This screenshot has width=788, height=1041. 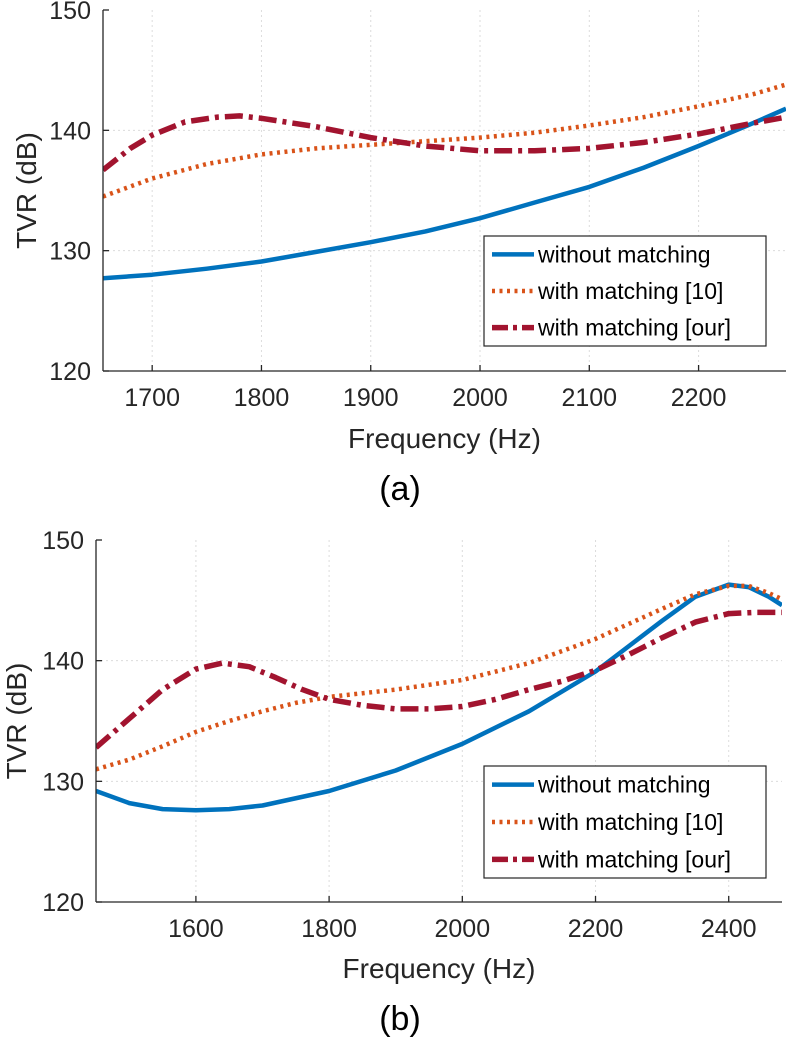 I want to click on panel-label: (b), so click(x=400, y=1019).